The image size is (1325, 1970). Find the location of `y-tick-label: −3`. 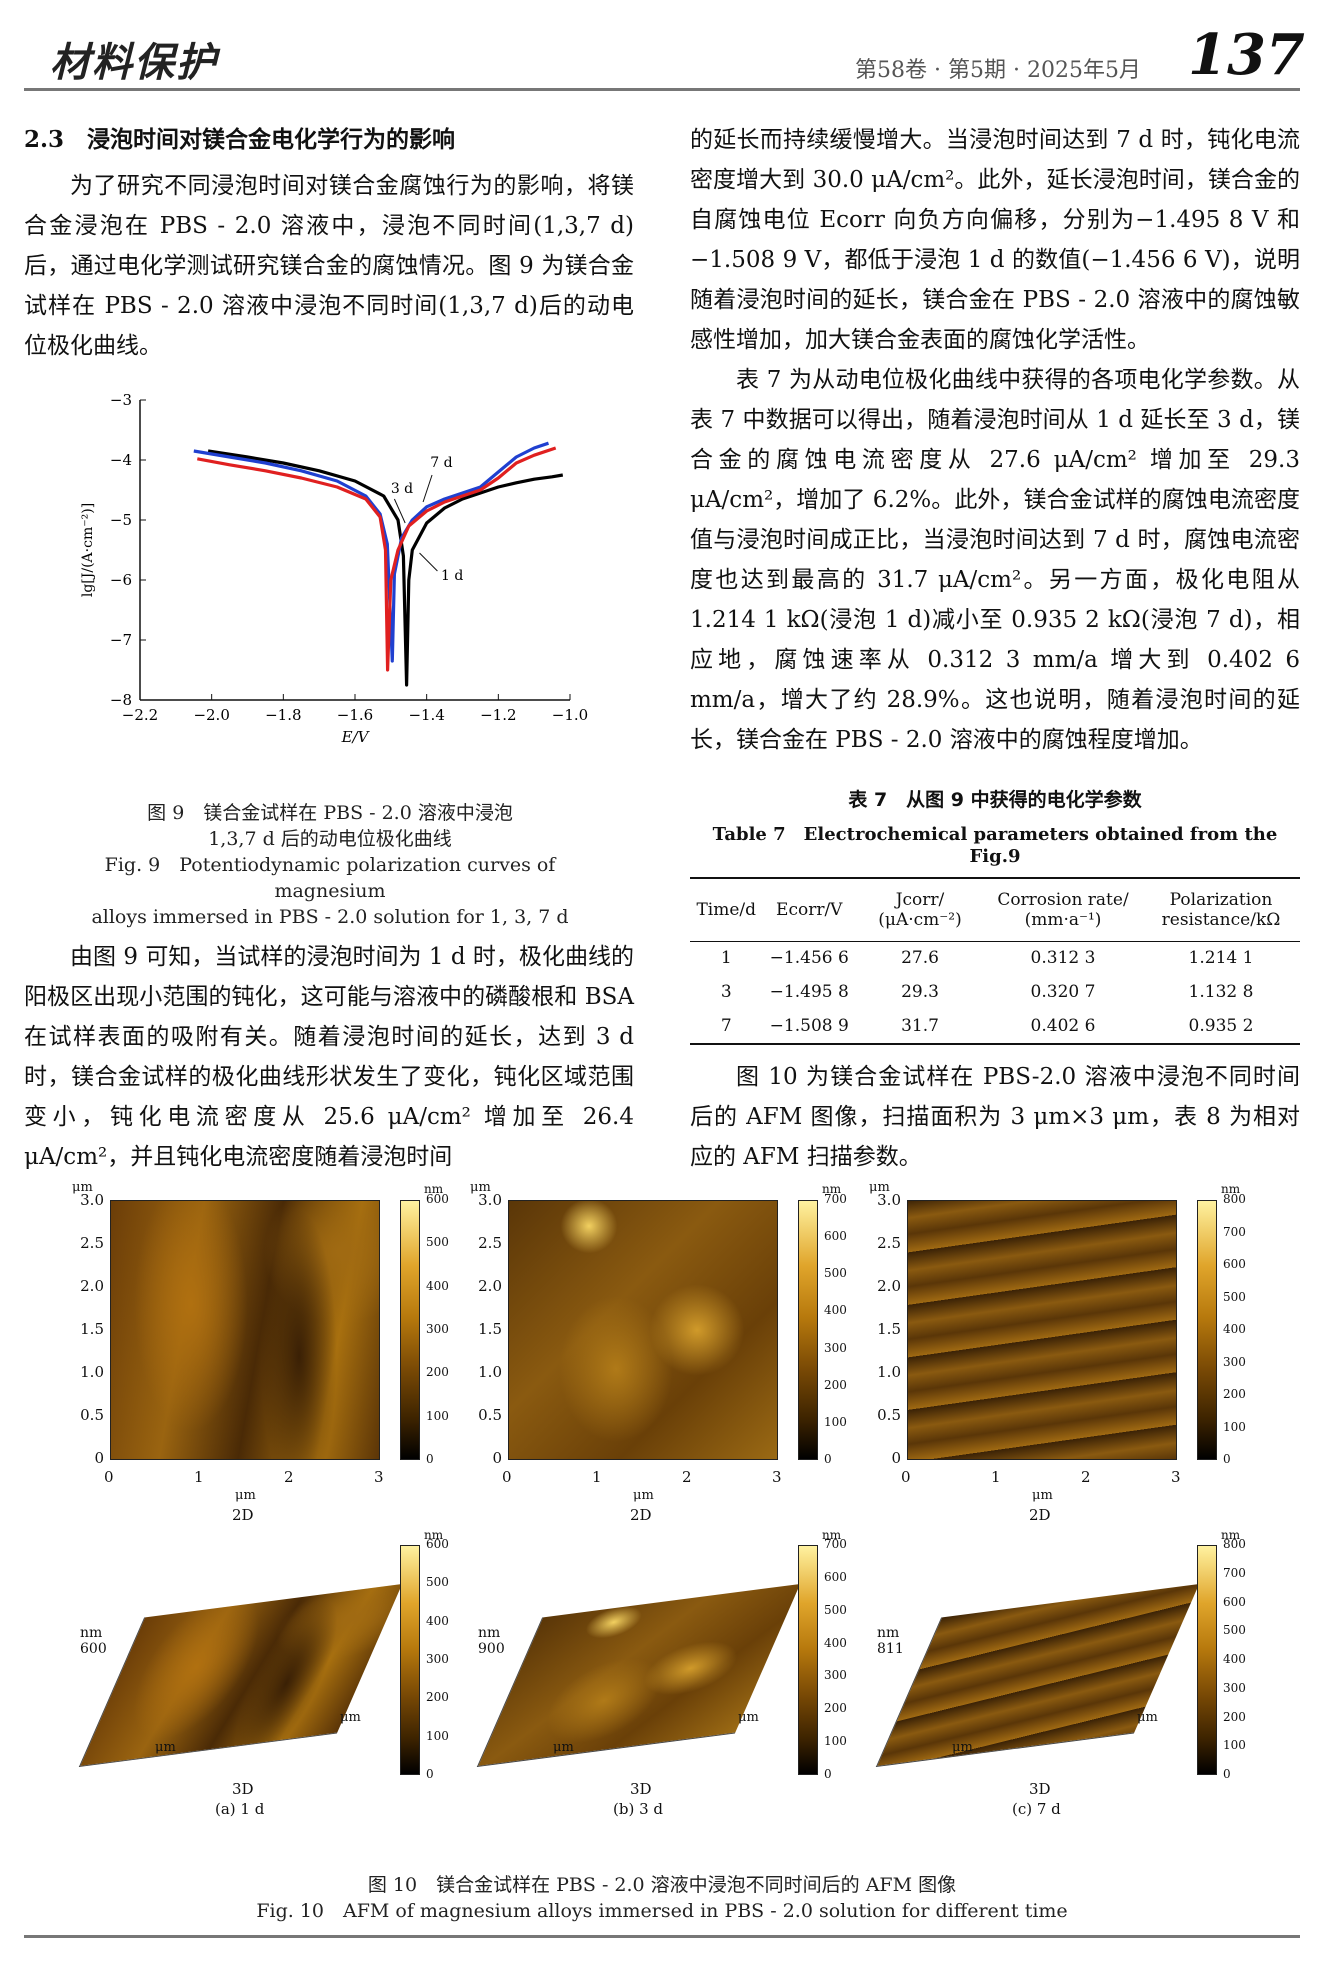

y-tick-label: −3 is located at coordinates (121, 400).